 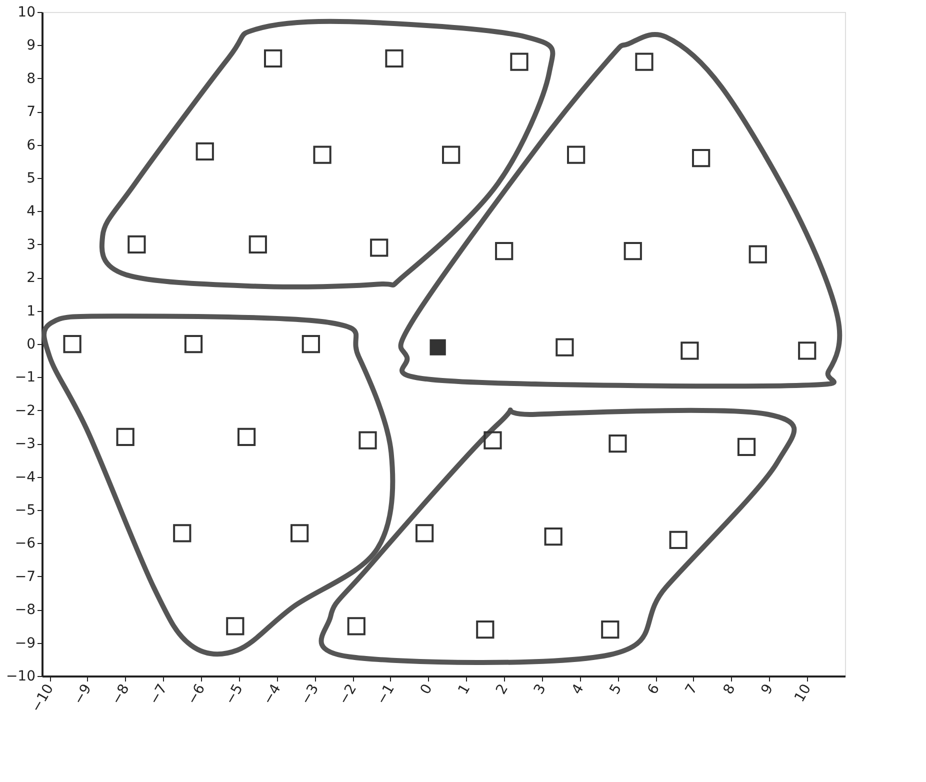 What do you see at coordinates (31, 46) in the screenshot?
I see `y-tick-label: 9` at bounding box center [31, 46].